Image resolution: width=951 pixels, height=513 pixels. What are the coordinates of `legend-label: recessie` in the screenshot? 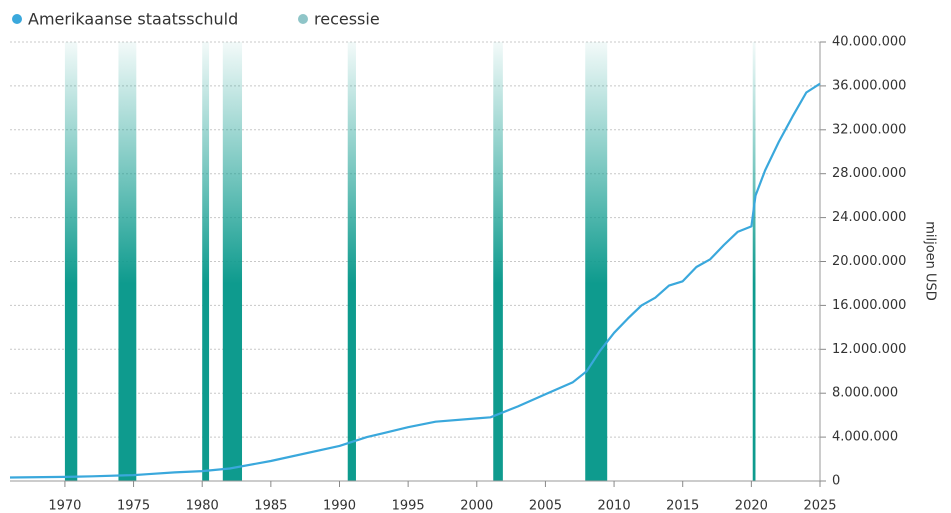 It's located at (347, 19).